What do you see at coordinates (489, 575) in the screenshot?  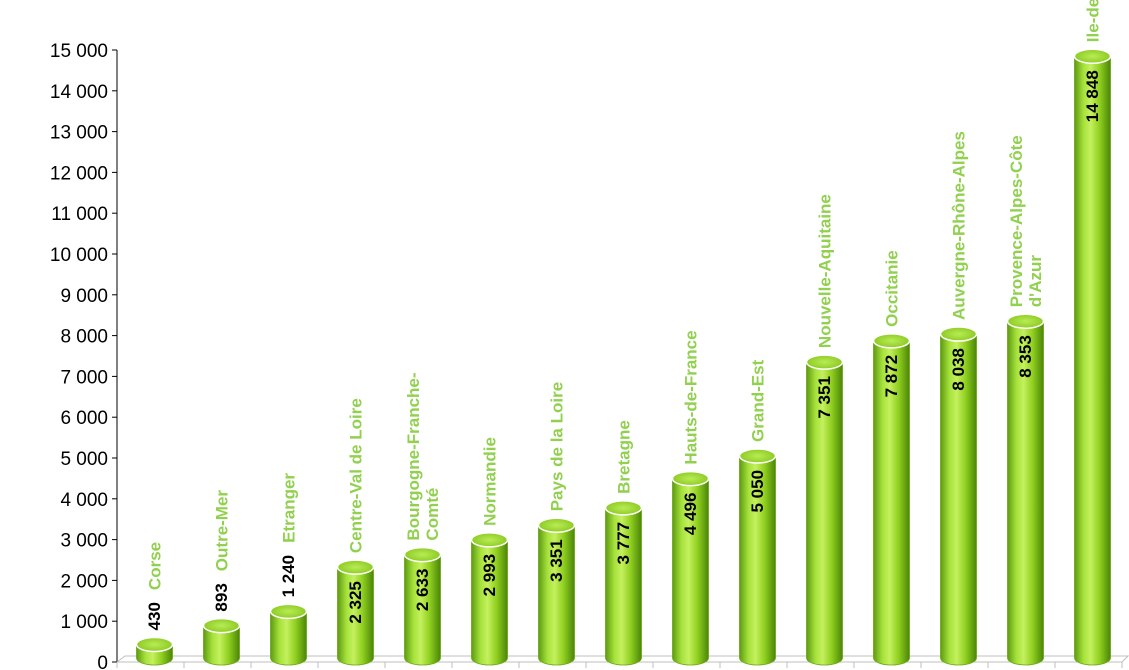 I see `bar-value-label: 2 993` at bounding box center [489, 575].